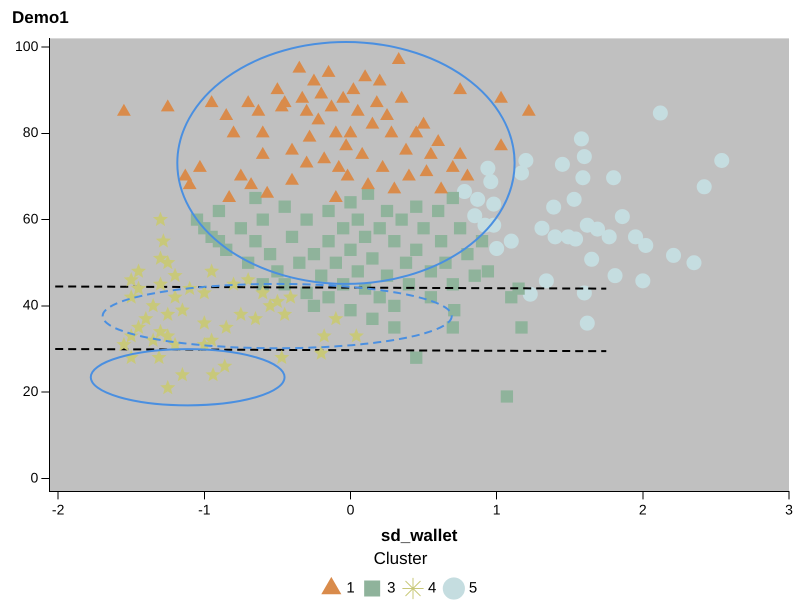 This screenshot has width=811, height=614. What do you see at coordinates (350, 510) in the screenshot?
I see `x-tick-label: 0` at bounding box center [350, 510].